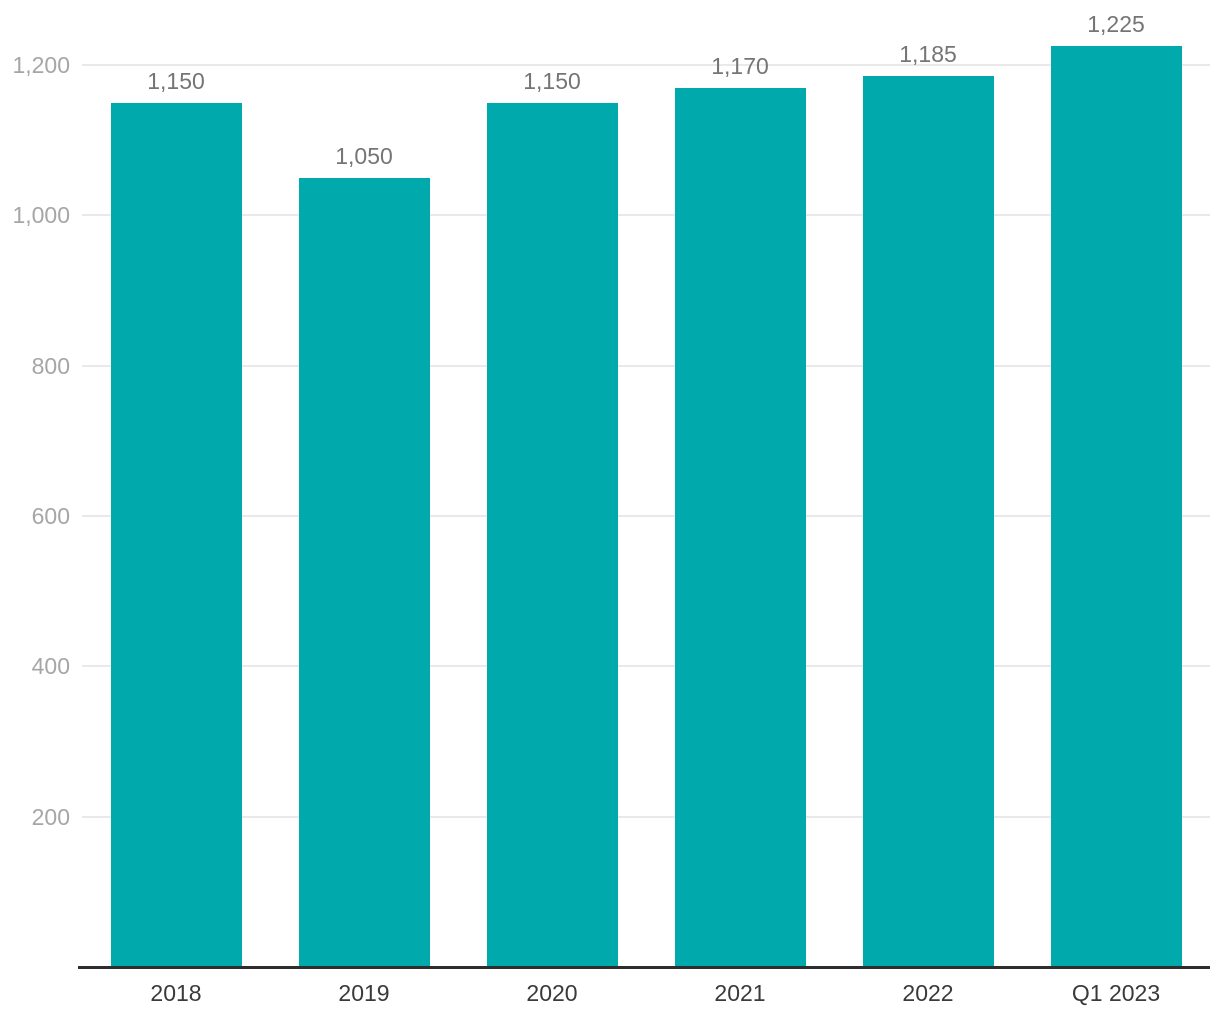 The image size is (1220, 1020). What do you see at coordinates (740, 65) in the screenshot?
I see `data-label: 1,170` at bounding box center [740, 65].